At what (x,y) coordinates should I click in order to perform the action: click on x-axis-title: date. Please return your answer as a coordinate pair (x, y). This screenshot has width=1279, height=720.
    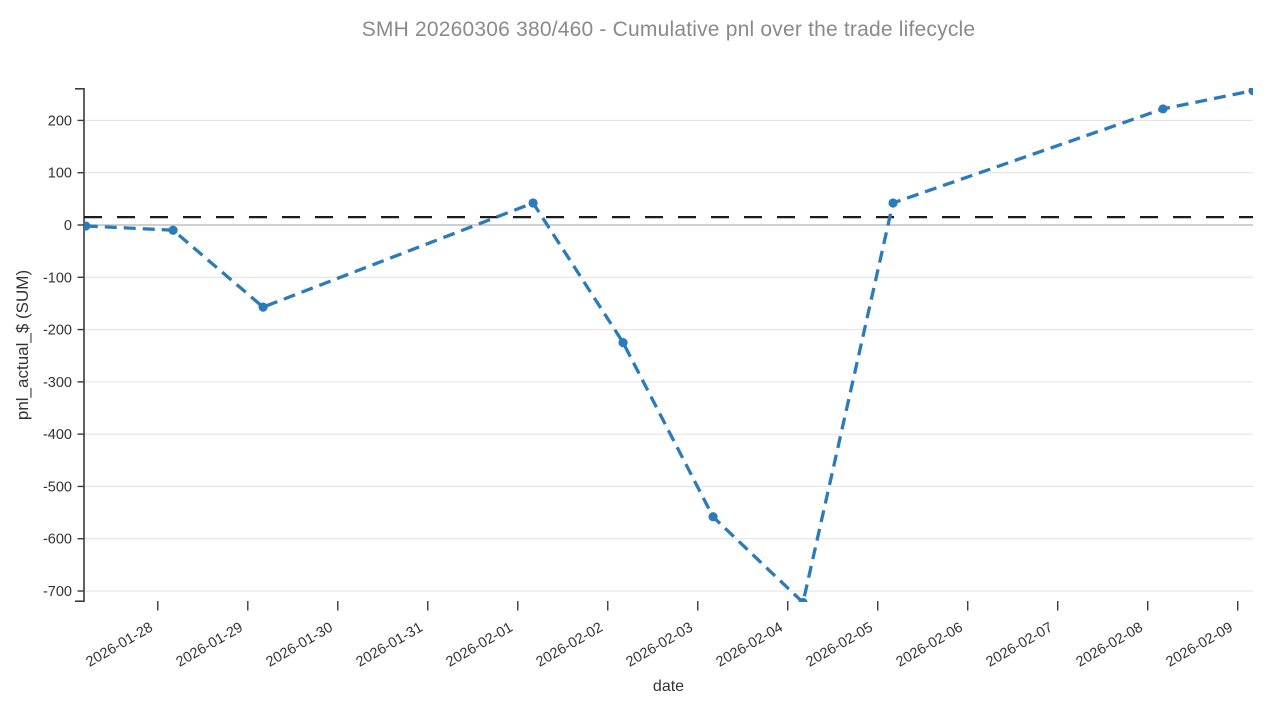
    Looking at the image, I should click on (668, 686).